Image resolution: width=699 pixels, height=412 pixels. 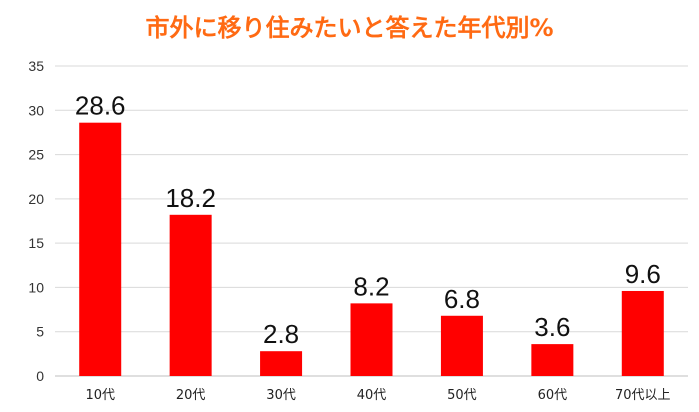 I want to click on y-tick-label: 25, so click(x=36, y=155).